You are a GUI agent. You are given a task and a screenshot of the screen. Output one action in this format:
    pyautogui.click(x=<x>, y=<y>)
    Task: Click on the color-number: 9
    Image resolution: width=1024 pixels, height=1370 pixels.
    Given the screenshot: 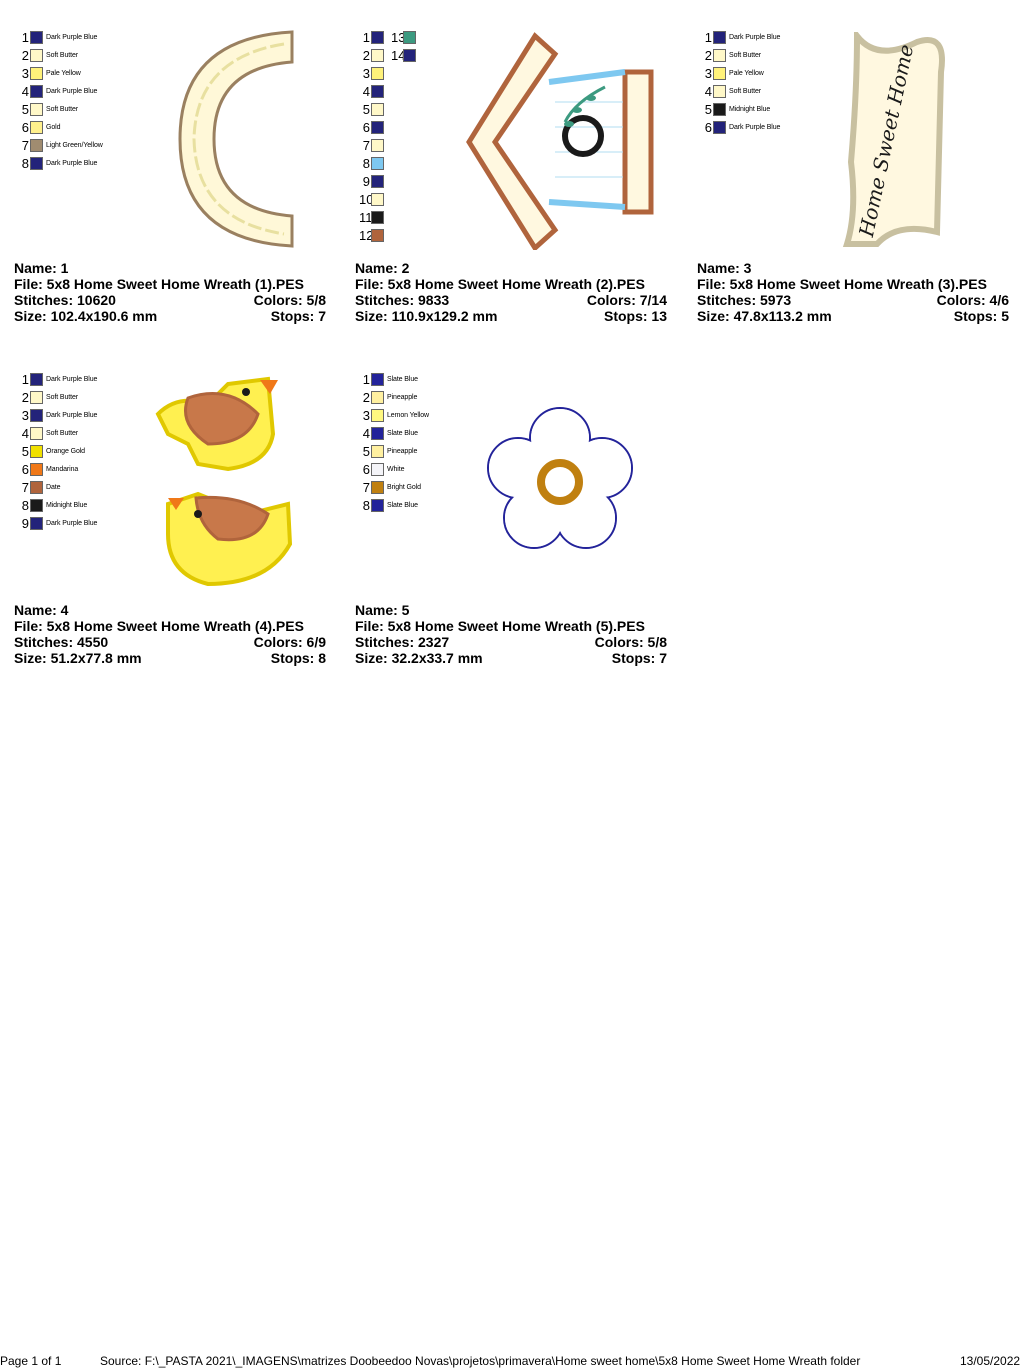 What is the action you would take?
    pyautogui.click(x=366, y=181)
    